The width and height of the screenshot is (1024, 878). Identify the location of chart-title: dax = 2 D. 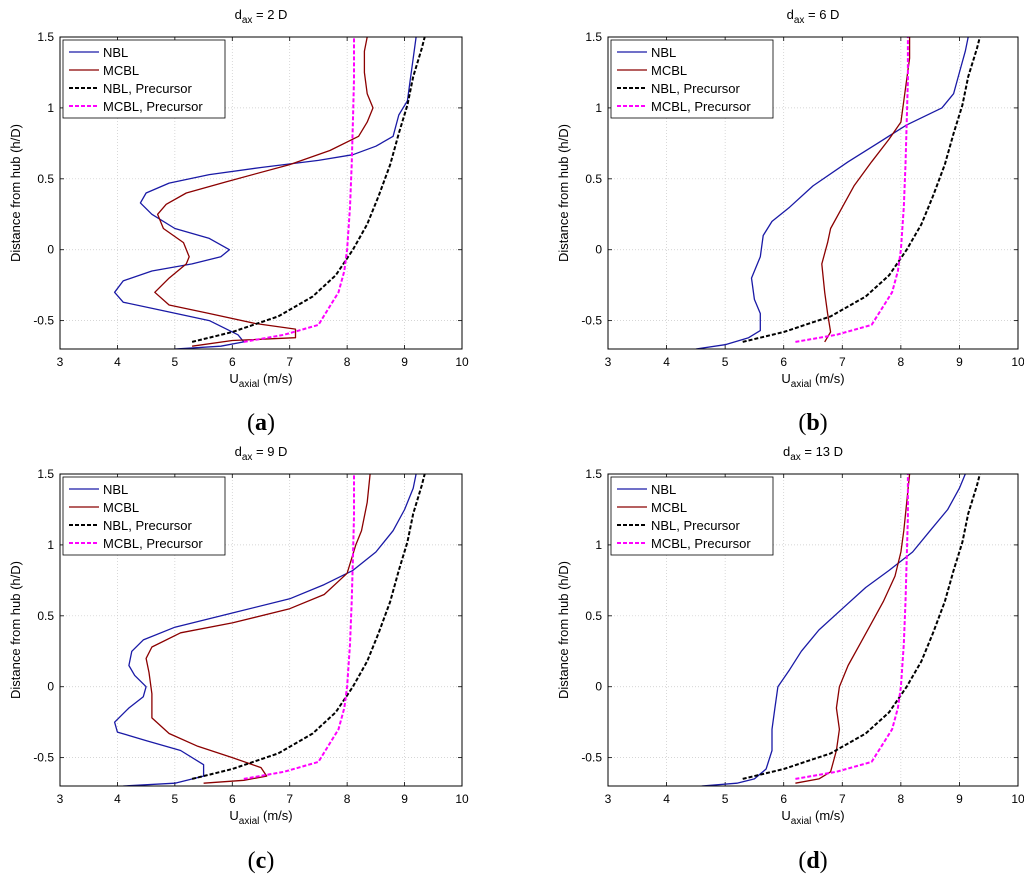
(261, 16).